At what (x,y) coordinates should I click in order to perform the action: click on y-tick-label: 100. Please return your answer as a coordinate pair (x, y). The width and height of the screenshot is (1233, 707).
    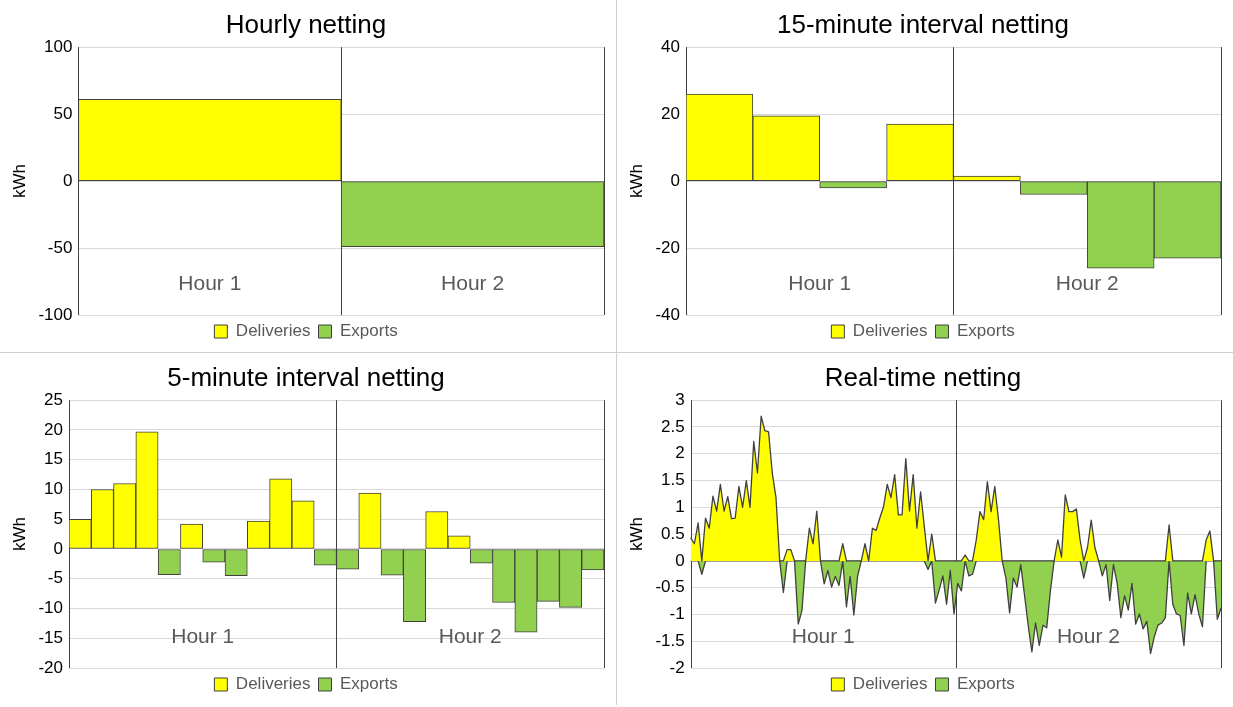
    Looking at the image, I should click on (58, 46).